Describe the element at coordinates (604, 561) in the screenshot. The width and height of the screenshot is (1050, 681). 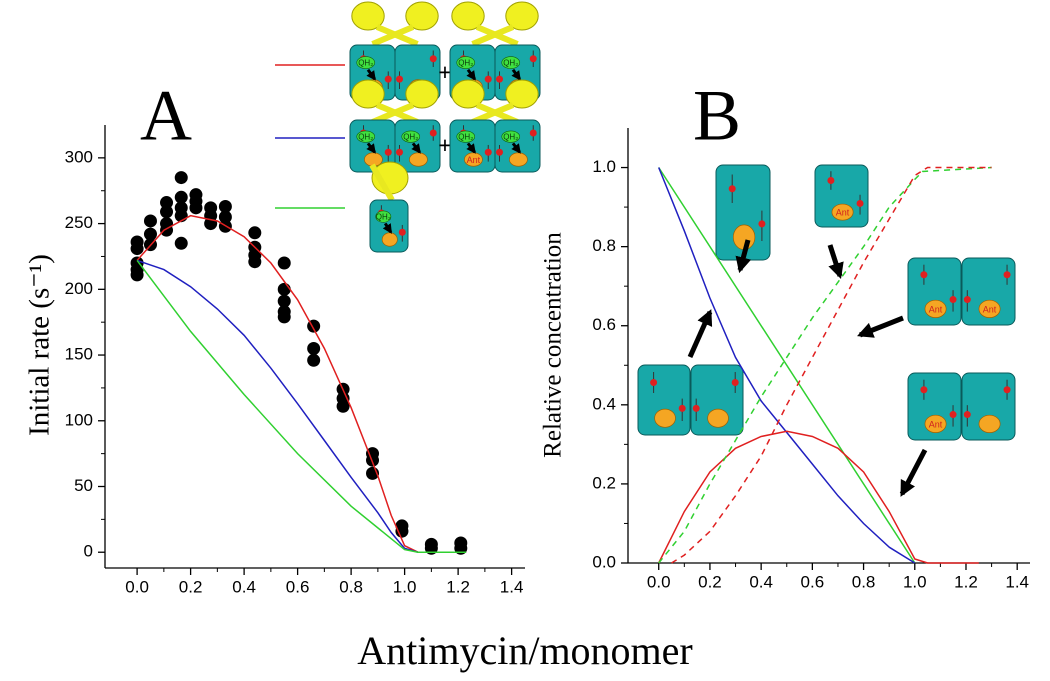
I see `y-tick-label: 0.0` at that location.